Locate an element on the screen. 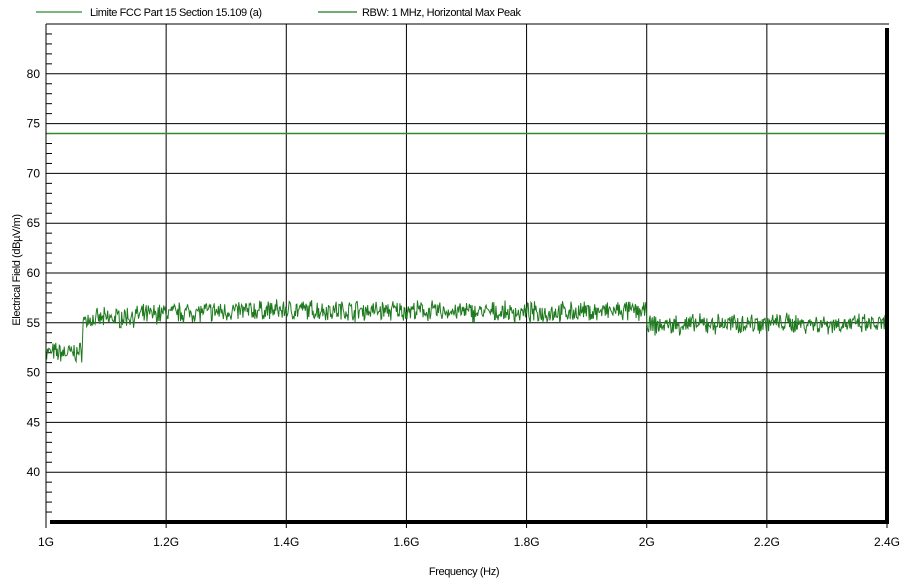  x-tick-label: 1G is located at coordinates (46, 542).